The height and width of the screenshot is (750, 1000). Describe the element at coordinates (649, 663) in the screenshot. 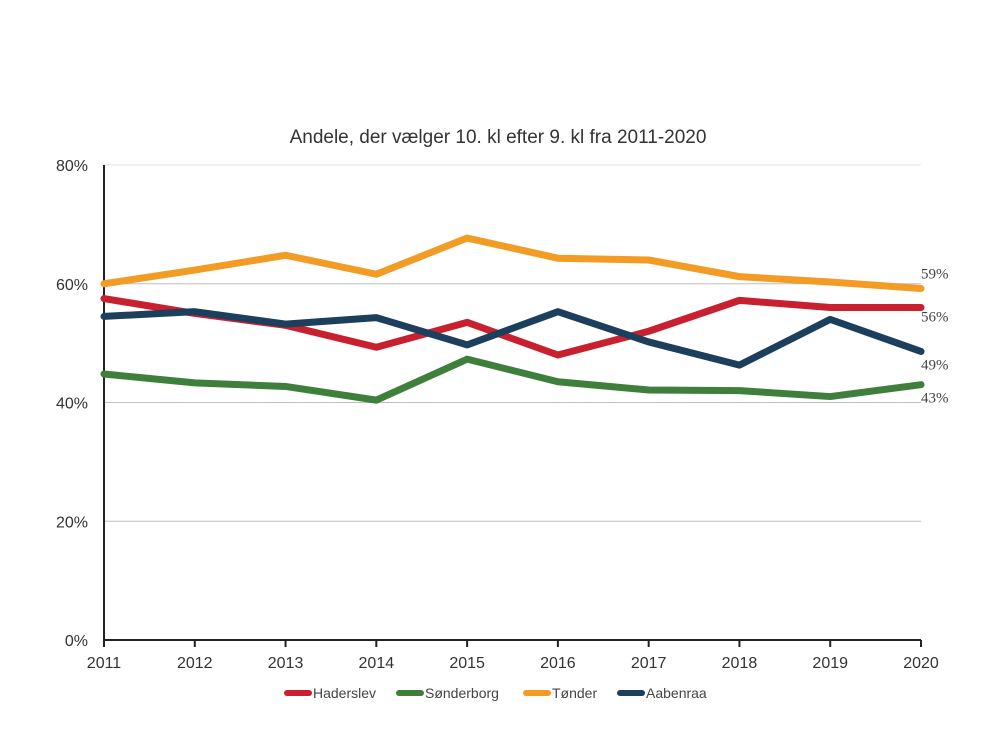

I see `x-tick-label: 2017` at that location.